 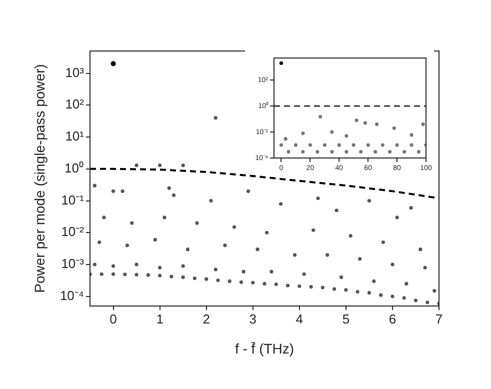 I want to click on x-tick-label: 3, so click(x=252, y=318).